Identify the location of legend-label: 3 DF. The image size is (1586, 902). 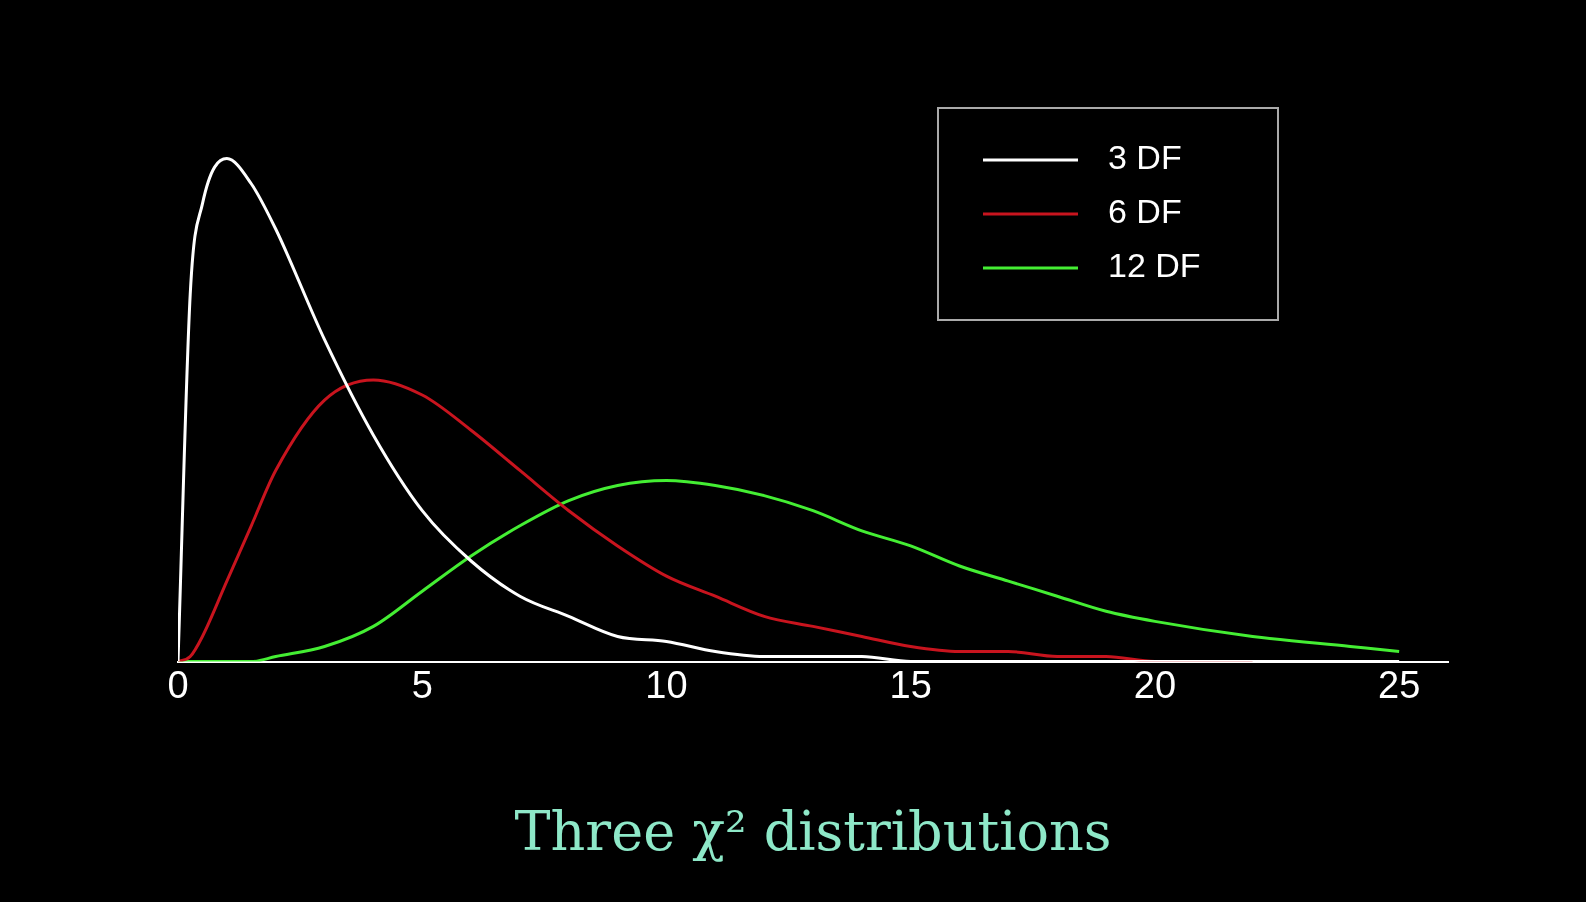
(1145, 157).